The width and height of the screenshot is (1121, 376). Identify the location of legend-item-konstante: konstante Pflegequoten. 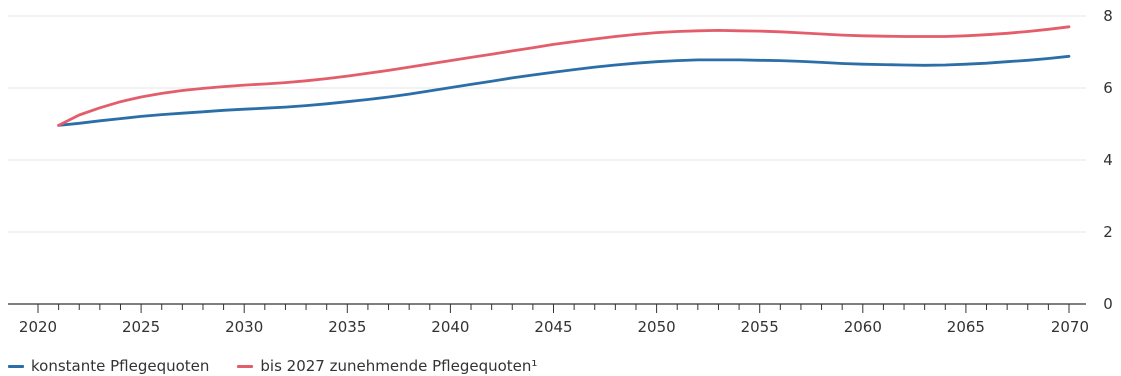
(108, 366).